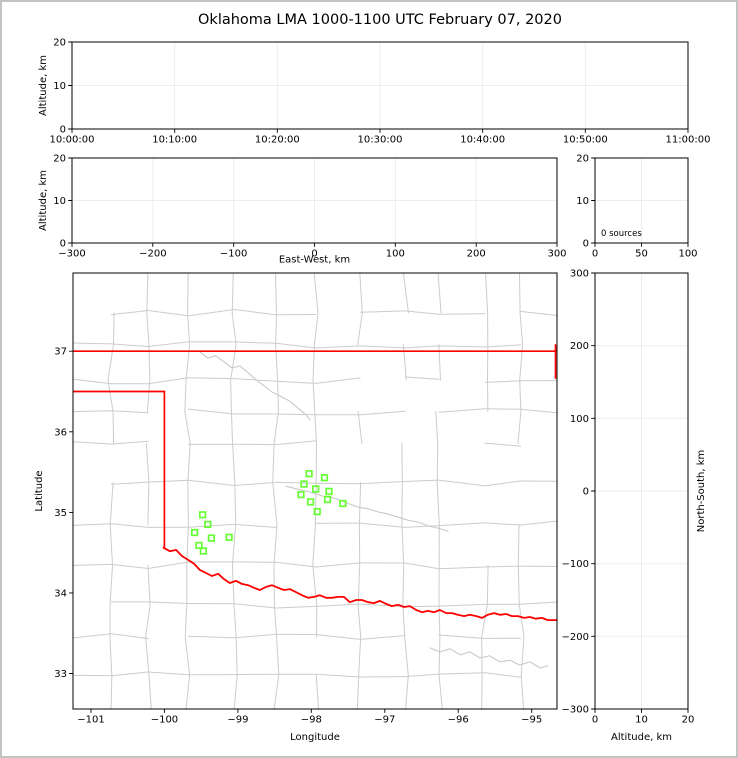 The width and height of the screenshot is (738, 758). What do you see at coordinates (482, 140) in the screenshot?
I see `tick-label: 10:40:00` at bounding box center [482, 140].